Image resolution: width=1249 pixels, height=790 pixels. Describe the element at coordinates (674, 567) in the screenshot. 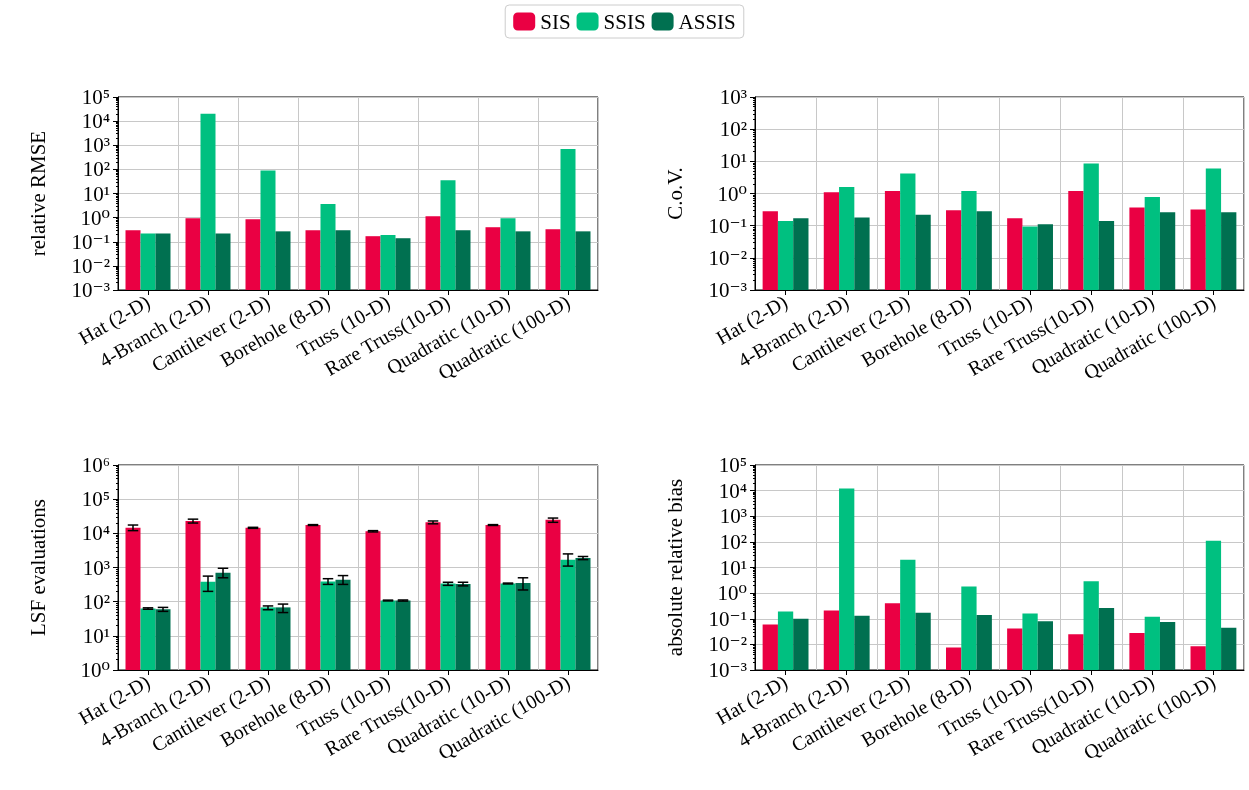

I see `y-axis-title: absolute relative bias` at that location.